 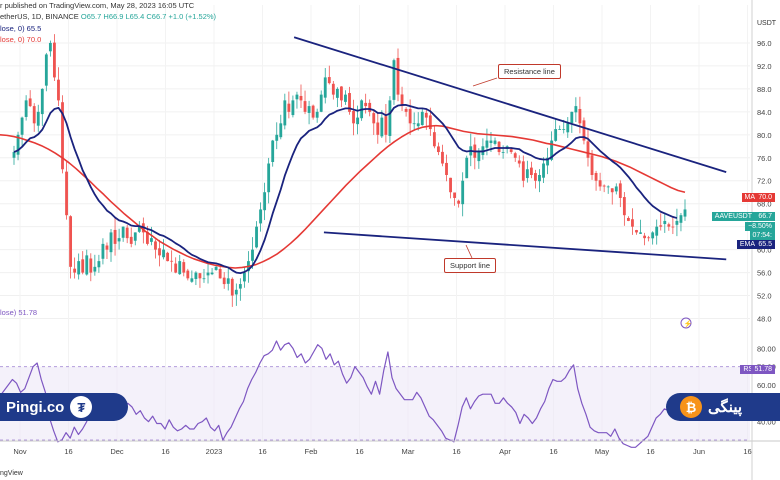 I want to click on ema-legend: lose, 0) 65.5, so click(x=20, y=28).